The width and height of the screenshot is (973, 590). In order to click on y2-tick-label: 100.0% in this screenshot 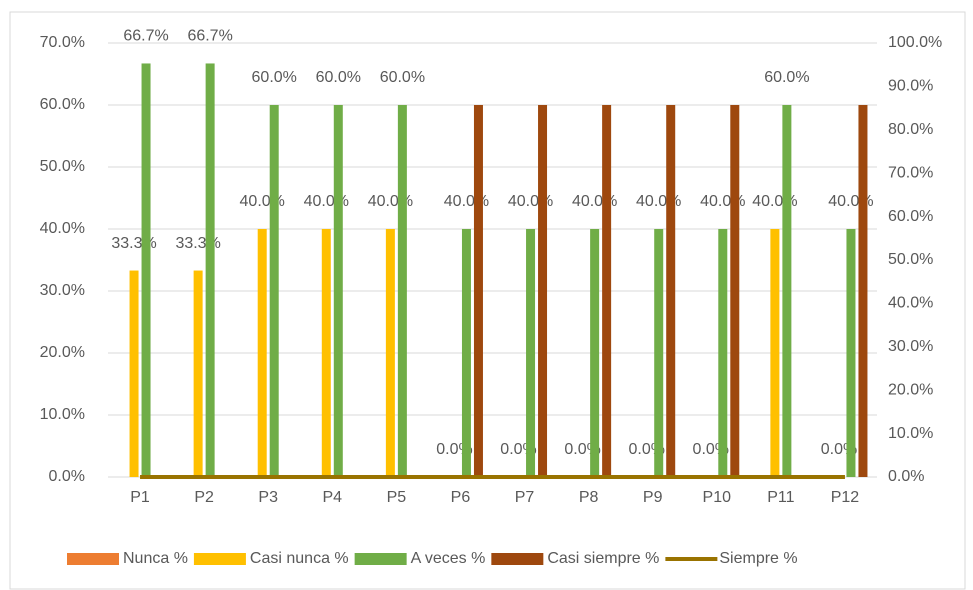, I will do `click(915, 42)`.